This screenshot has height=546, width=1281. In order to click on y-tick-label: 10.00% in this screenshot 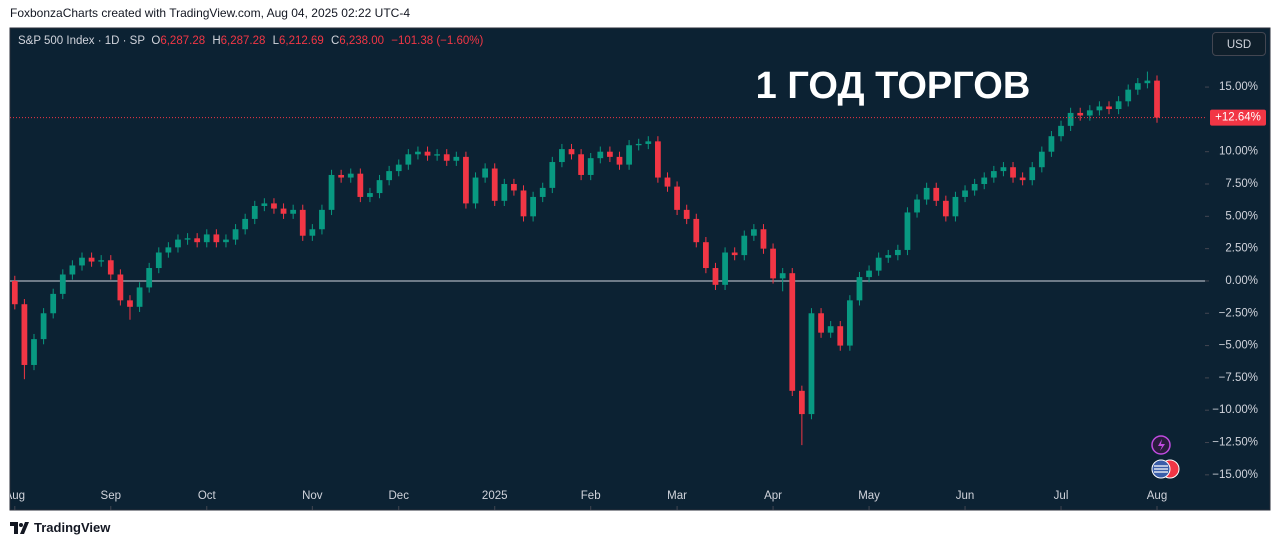, I will do `click(1238, 152)`.